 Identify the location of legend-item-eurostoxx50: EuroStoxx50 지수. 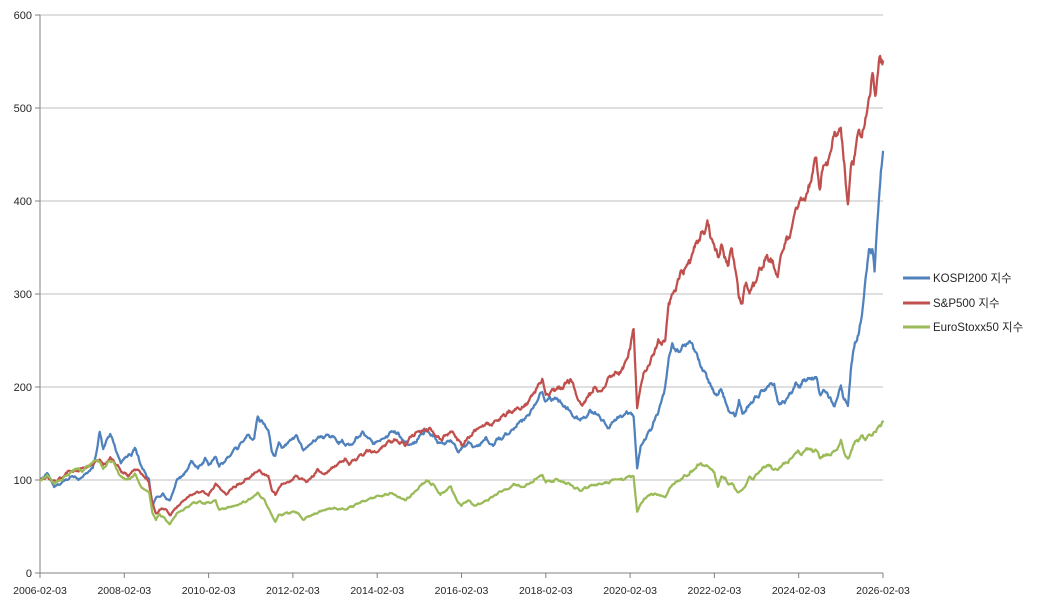
(963, 327).